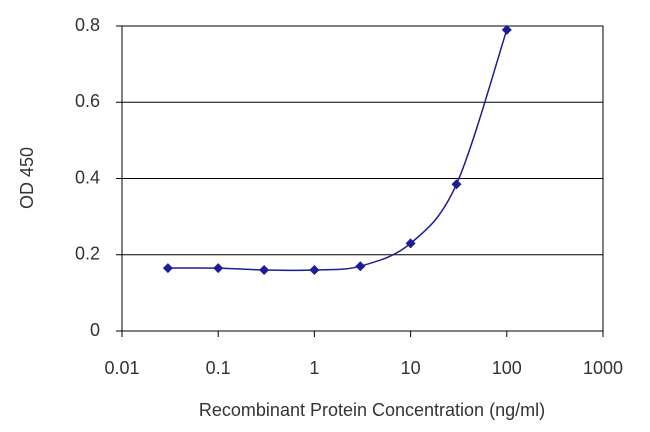 Image resolution: width=650 pixels, height=432 pixels. Describe the element at coordinates (603, 368) in the screenshot. I see `x-tick-label: 1000` at that location.